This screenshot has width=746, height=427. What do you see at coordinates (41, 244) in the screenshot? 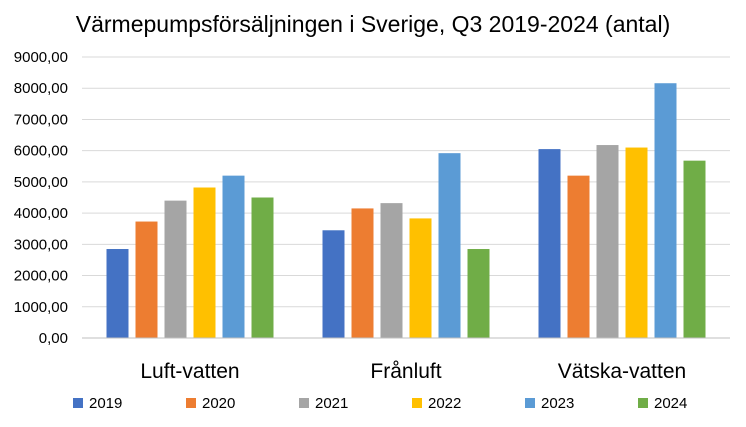
I see `y-tick-label: 3000,00` at bounding box center [41, 244].